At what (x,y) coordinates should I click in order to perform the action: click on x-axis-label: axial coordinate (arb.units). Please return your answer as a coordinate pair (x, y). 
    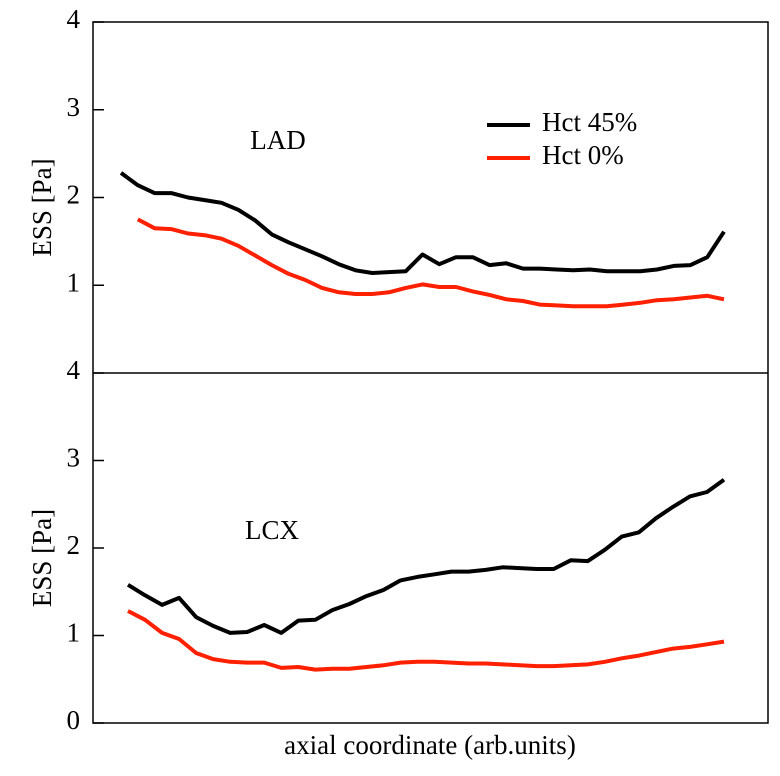
    Looking at the image, I should click on (430, 745).